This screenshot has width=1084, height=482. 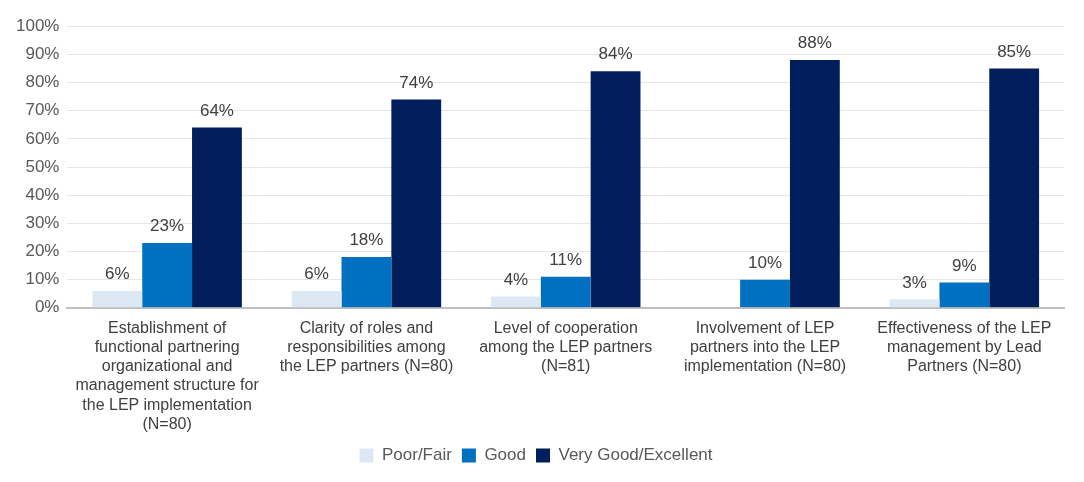 I want to click on x-tick-label: Involvement of LEP partners into the LEP implementation (N=80), so click(x=765, y=346).